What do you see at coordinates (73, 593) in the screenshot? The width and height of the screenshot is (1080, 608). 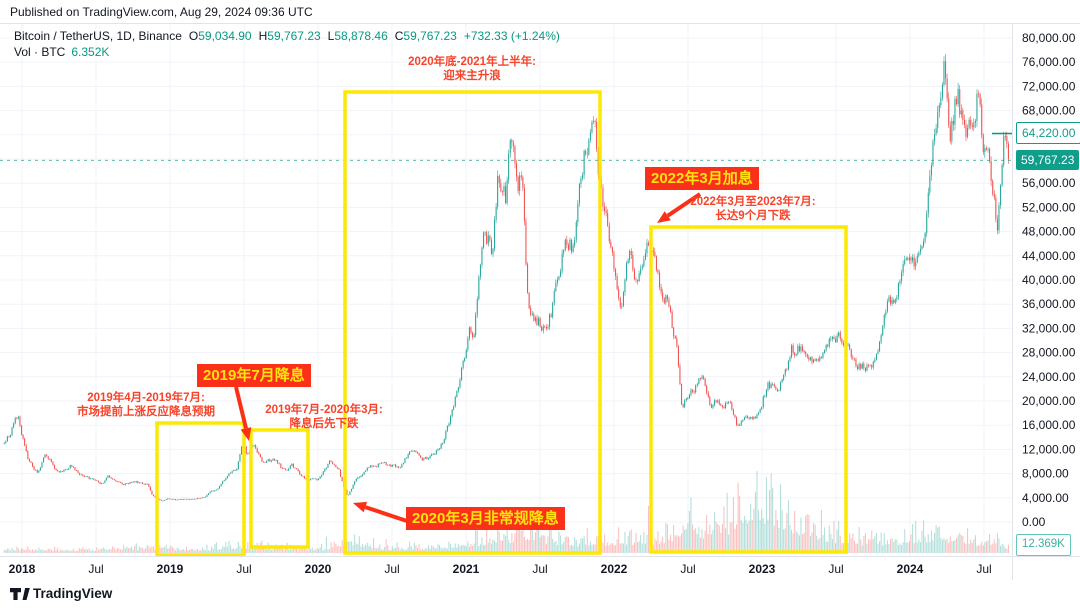 I see `tradingview-brand-text: TradingView` at bounding box center [73, 593].